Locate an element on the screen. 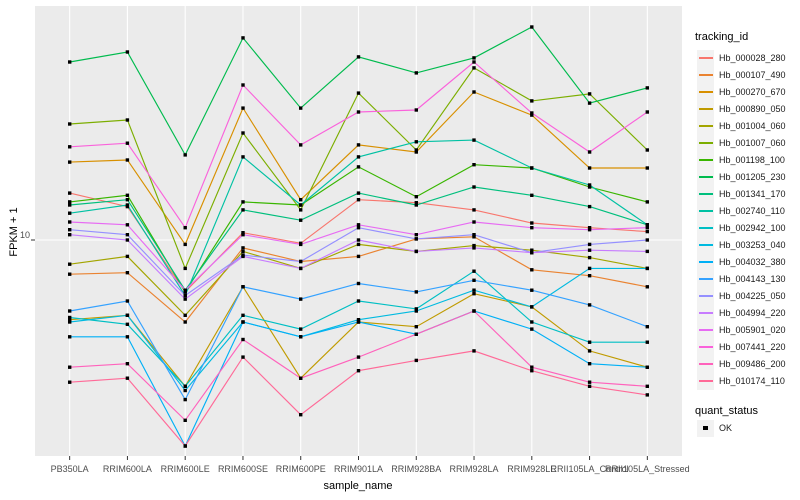 The height and width of the screenshot is (500, 800). legend-entry-Hb_000270_670: Hb_000270_670 is located at coordinates (741, 92).